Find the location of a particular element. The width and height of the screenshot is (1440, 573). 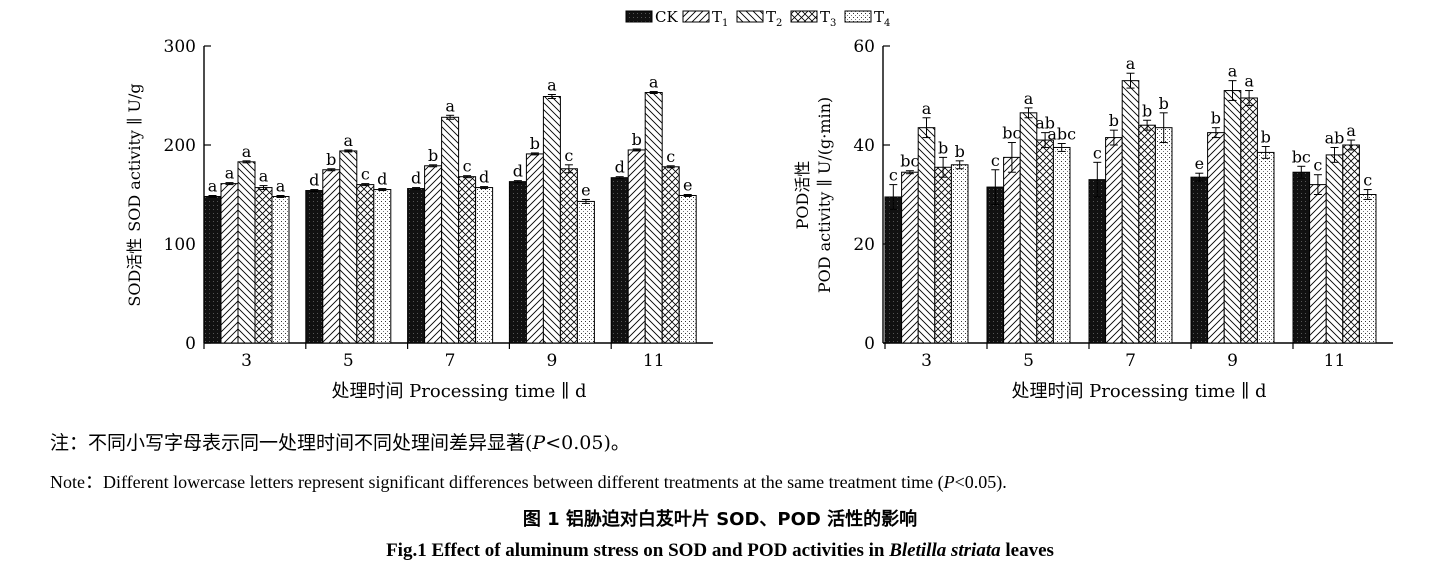

sod-bar-t2 is located at coordinates (653, 218).